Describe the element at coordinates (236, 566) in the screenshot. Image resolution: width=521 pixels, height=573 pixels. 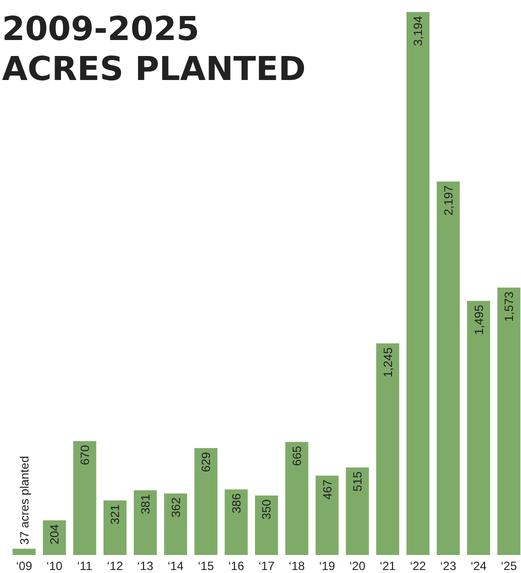
I see `x-tick-label: ‘16` at that location.